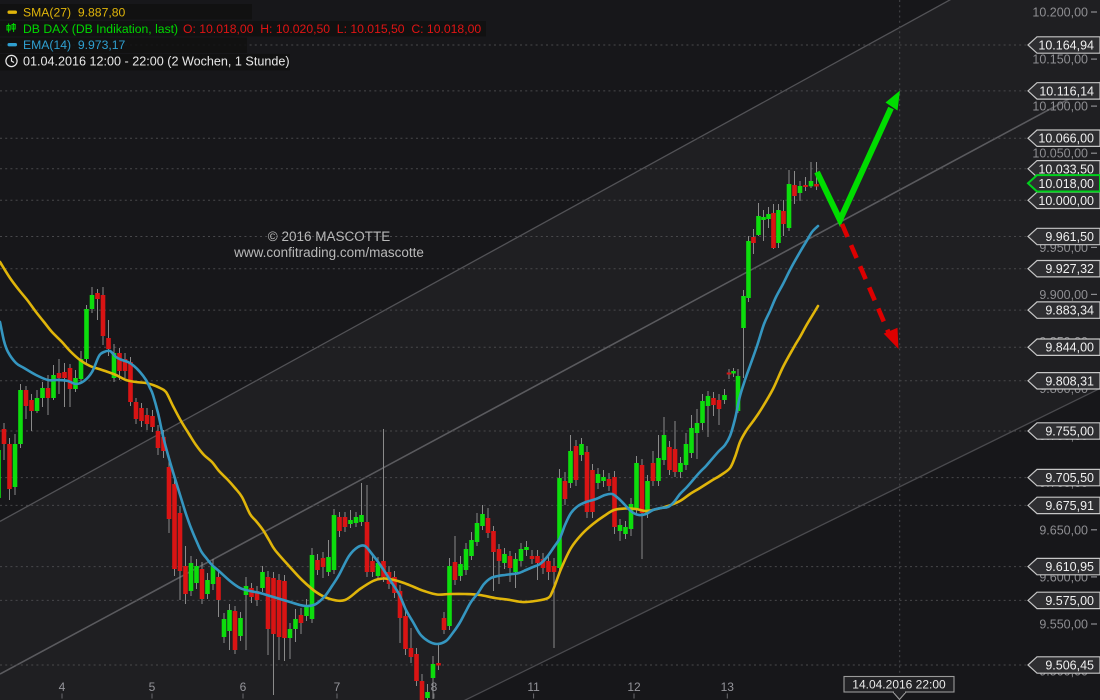  Describe the element at coordinates (1069, 506) in the screenshot. I see `svg-text: 9.675,91` at that location.